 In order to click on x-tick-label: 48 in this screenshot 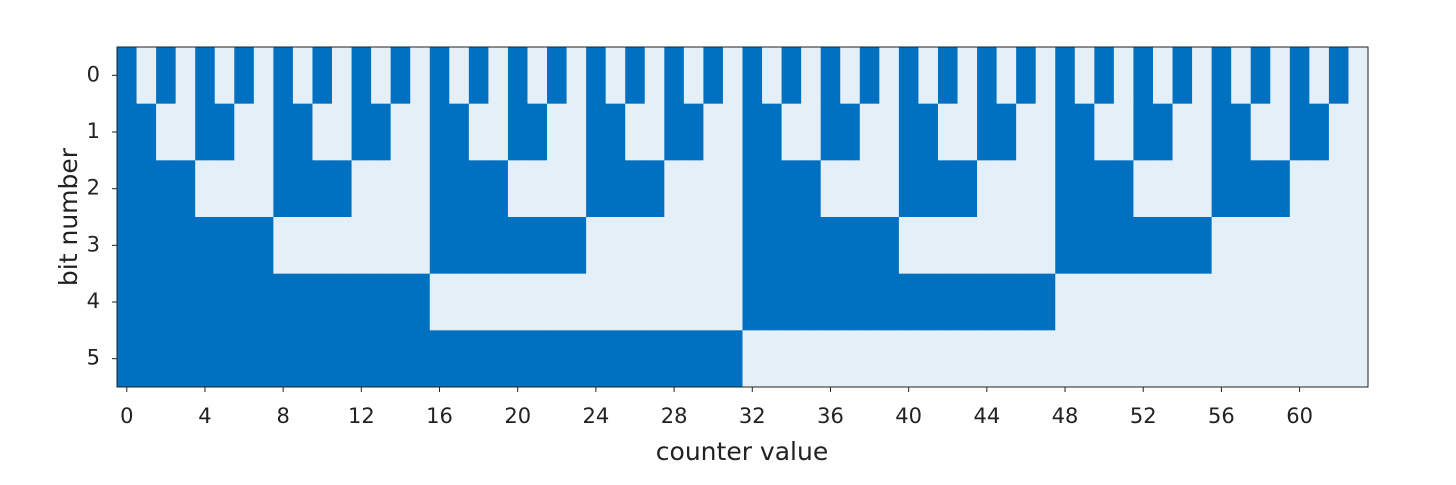, I will do `click(1065, 416)`.